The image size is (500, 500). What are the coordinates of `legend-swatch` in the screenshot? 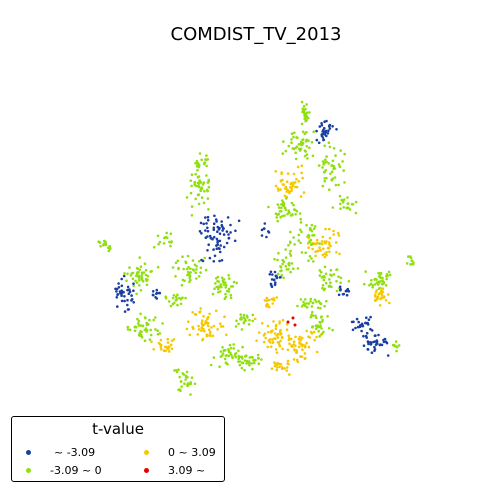 It's located at (28, 452).